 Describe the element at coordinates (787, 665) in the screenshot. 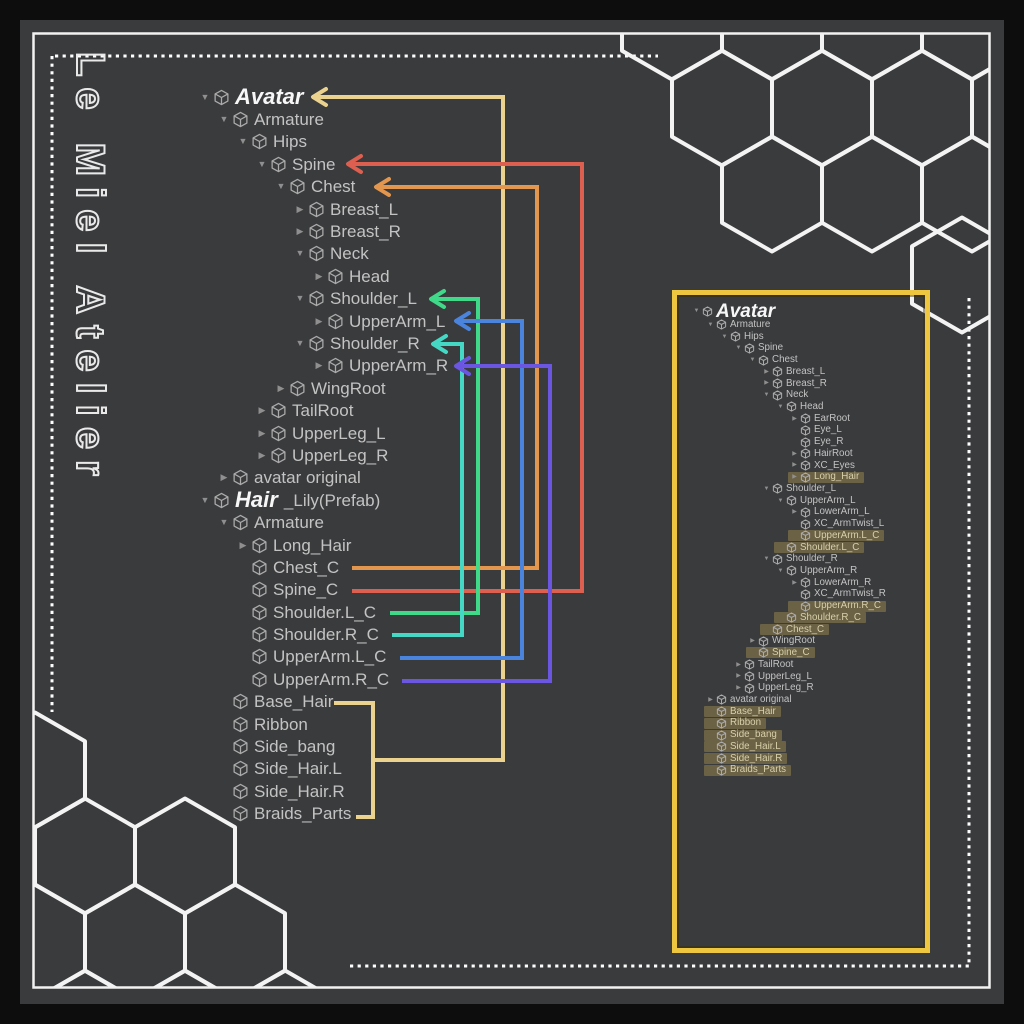

I see `tree-item-TailRoot: ▶ TailRoot` at that location.